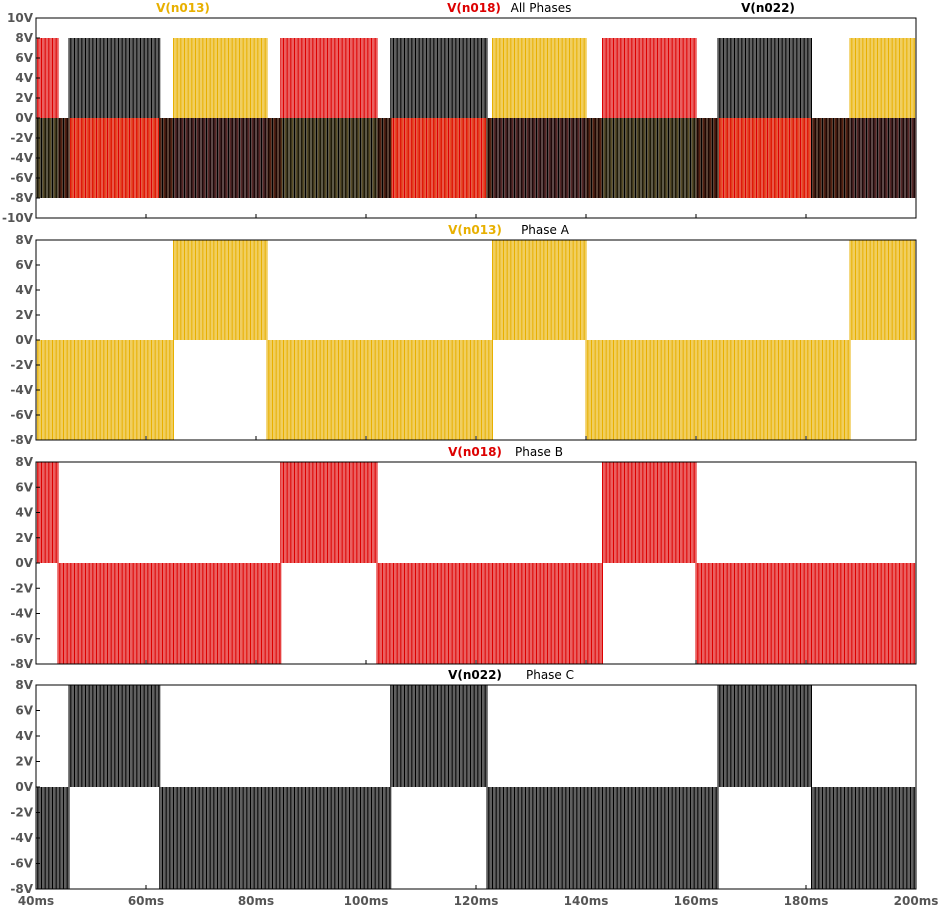 This screenshot has width=938, height=916. Describe the element at coordinates (806, 901) in the screenshot. I see `x-tick-label: 180ms` at that location.